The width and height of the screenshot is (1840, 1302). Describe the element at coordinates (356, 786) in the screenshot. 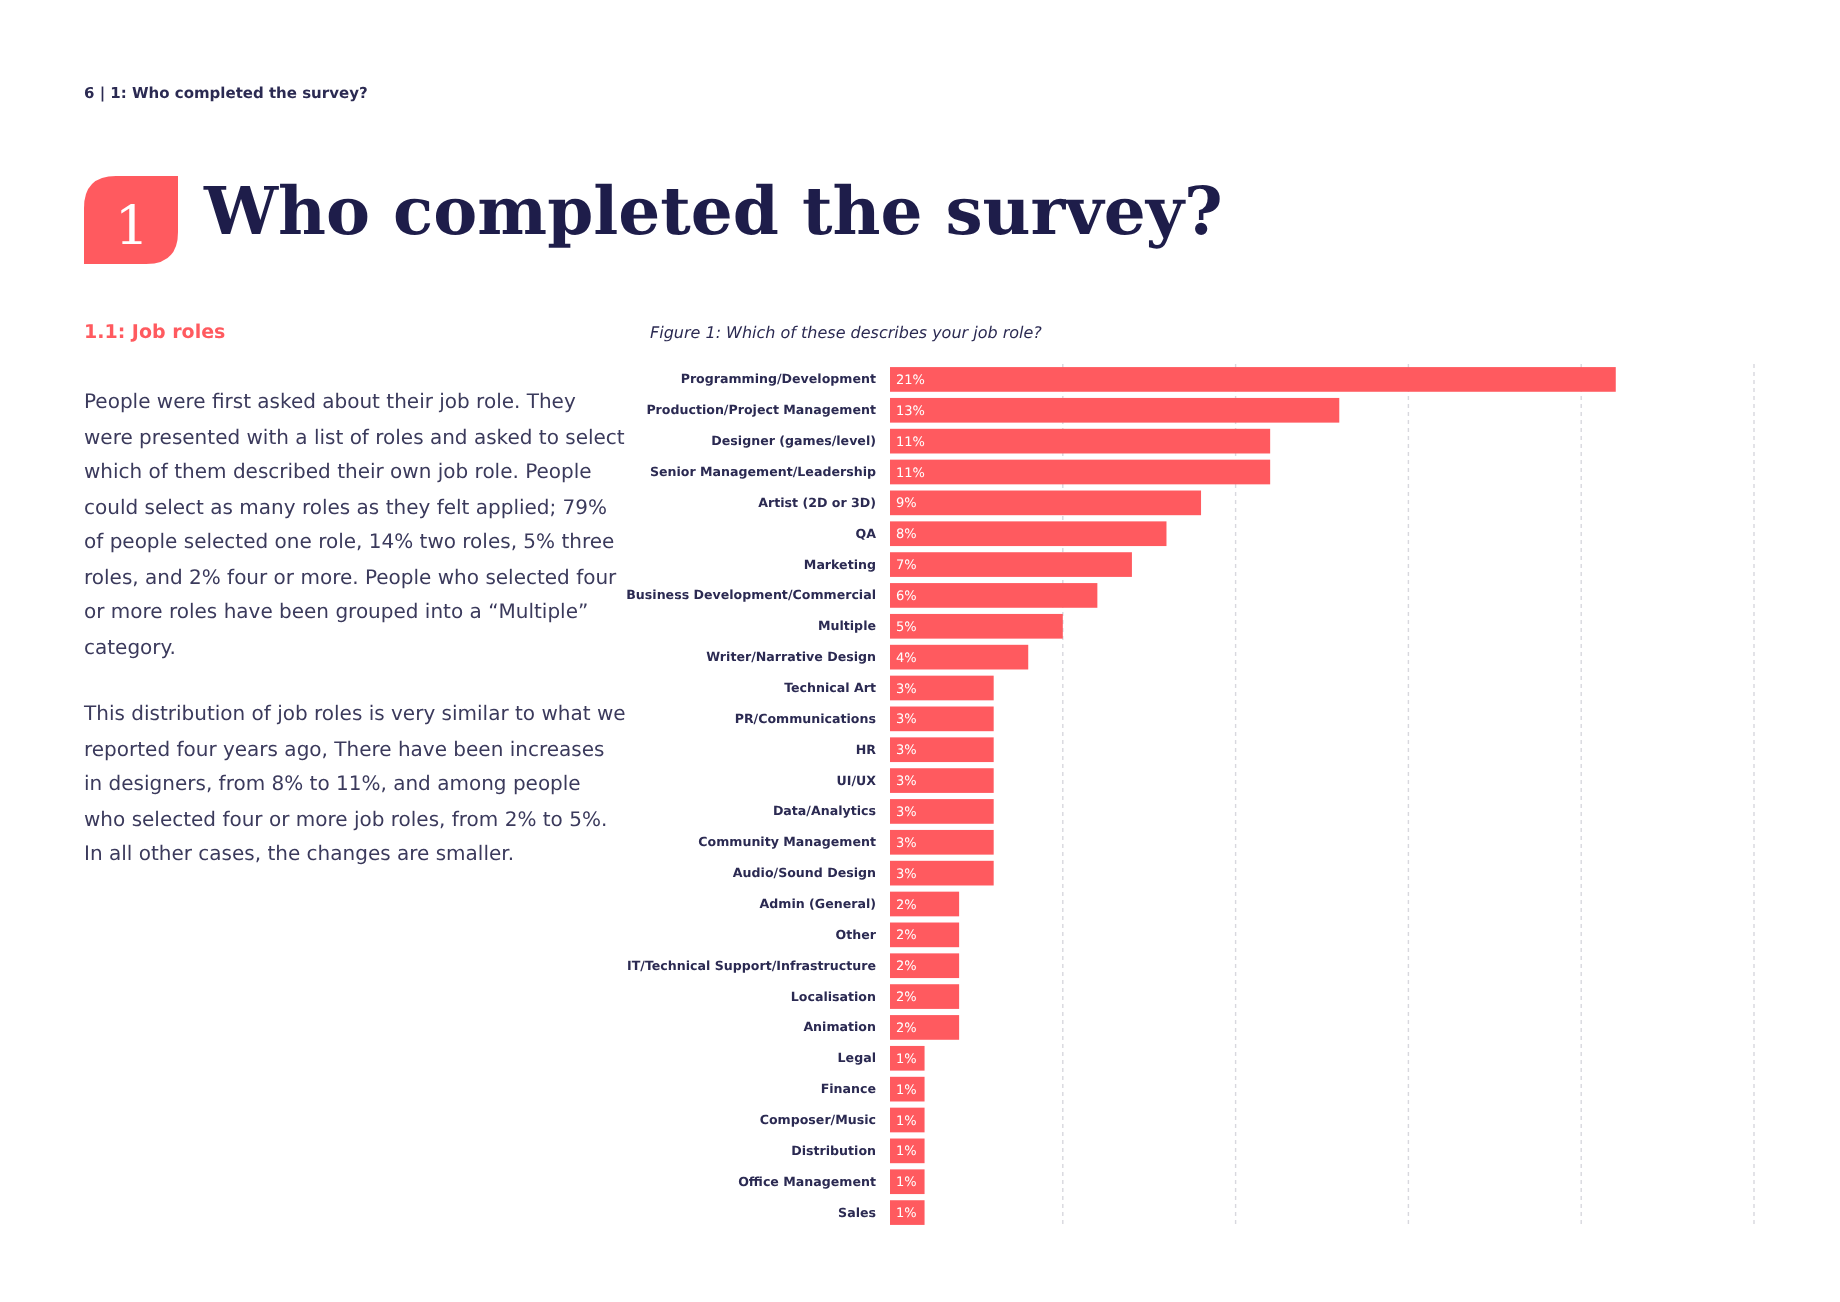

I see `text: This distribution of job roles is very similar to what we reported four years ago, There have been increases in designers, from 8% to 11%, and among people who selected four or more job roles, from 2% to 5%. In all other cases, the changes are smaller.` at that location.